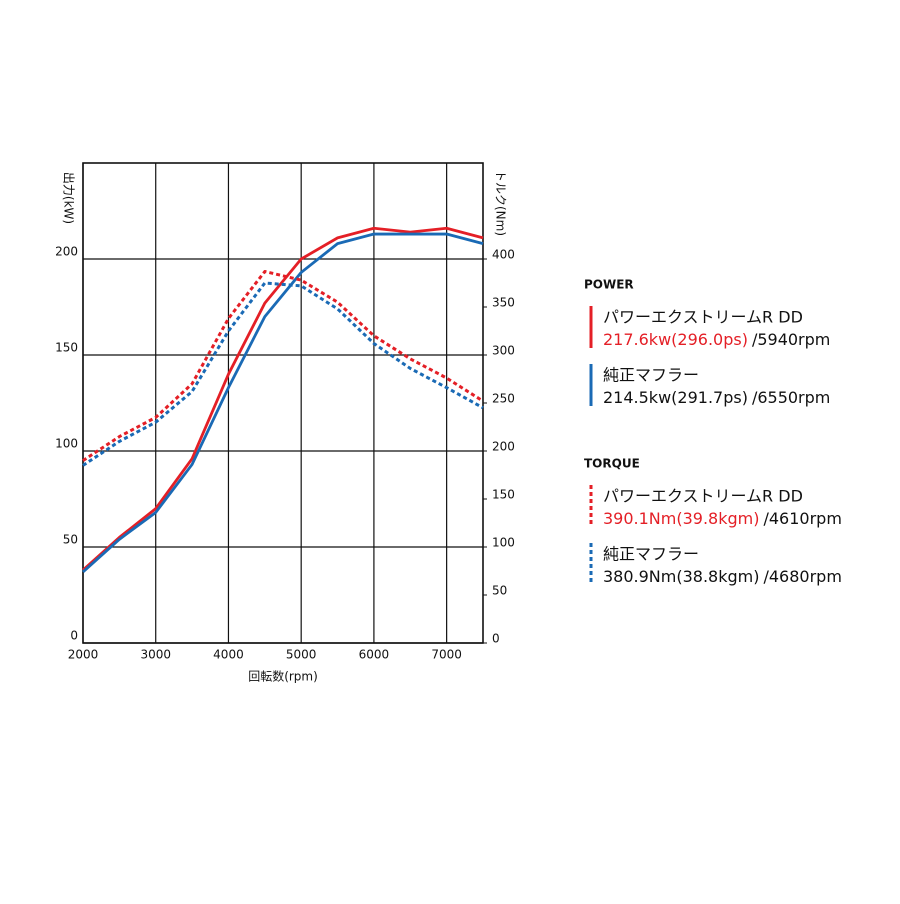  What do you see at coordinates (70, 540) in the screenshot?
I see `y-tick-label: 50` at bounding box center [70, 540].